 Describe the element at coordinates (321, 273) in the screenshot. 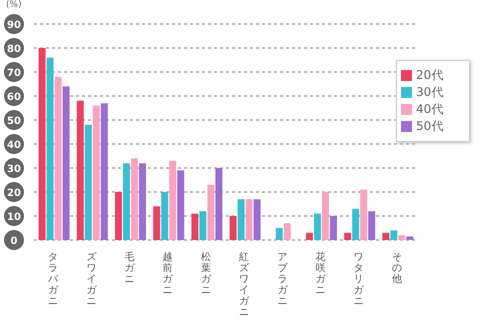

I see `x-tick-label: 花咲ガニ` at that location.